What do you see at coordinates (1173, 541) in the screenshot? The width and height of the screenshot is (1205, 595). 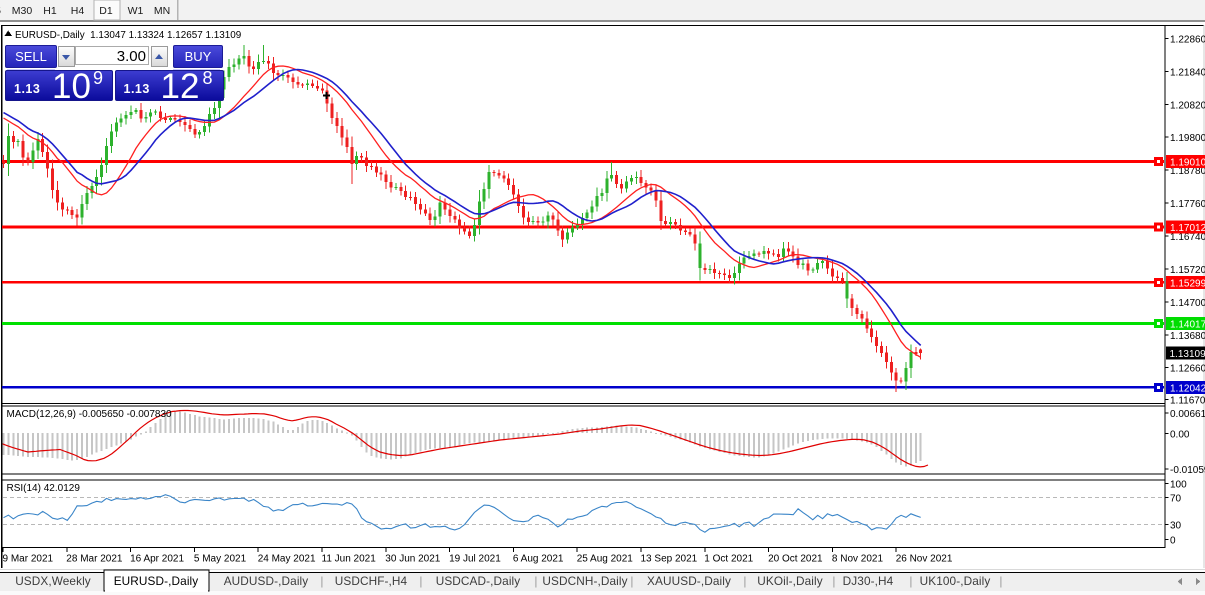 I see `svg-text: 0` at bounding box center [1173, 541].